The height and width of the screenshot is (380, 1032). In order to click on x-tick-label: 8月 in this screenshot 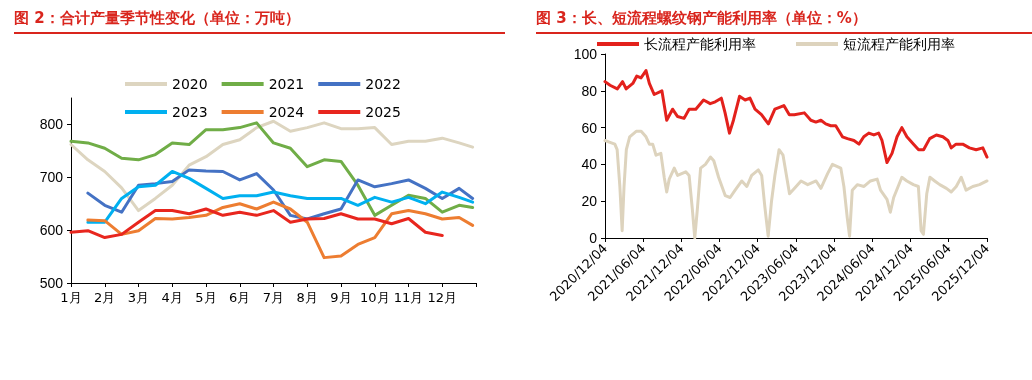, I will do `click(307, 297)`.